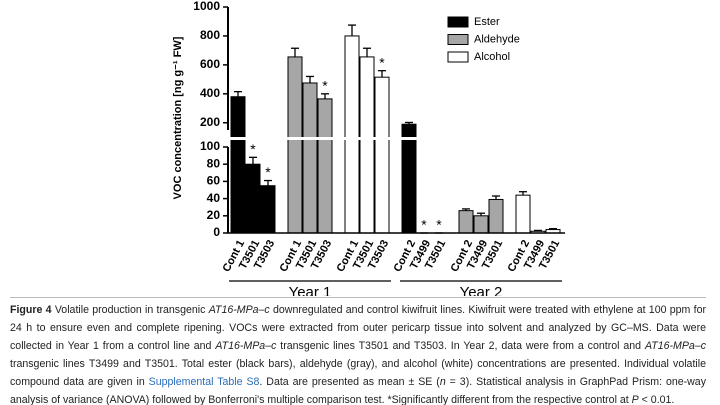  I want to click on caption-text: Figure 4, so click(31, 310).